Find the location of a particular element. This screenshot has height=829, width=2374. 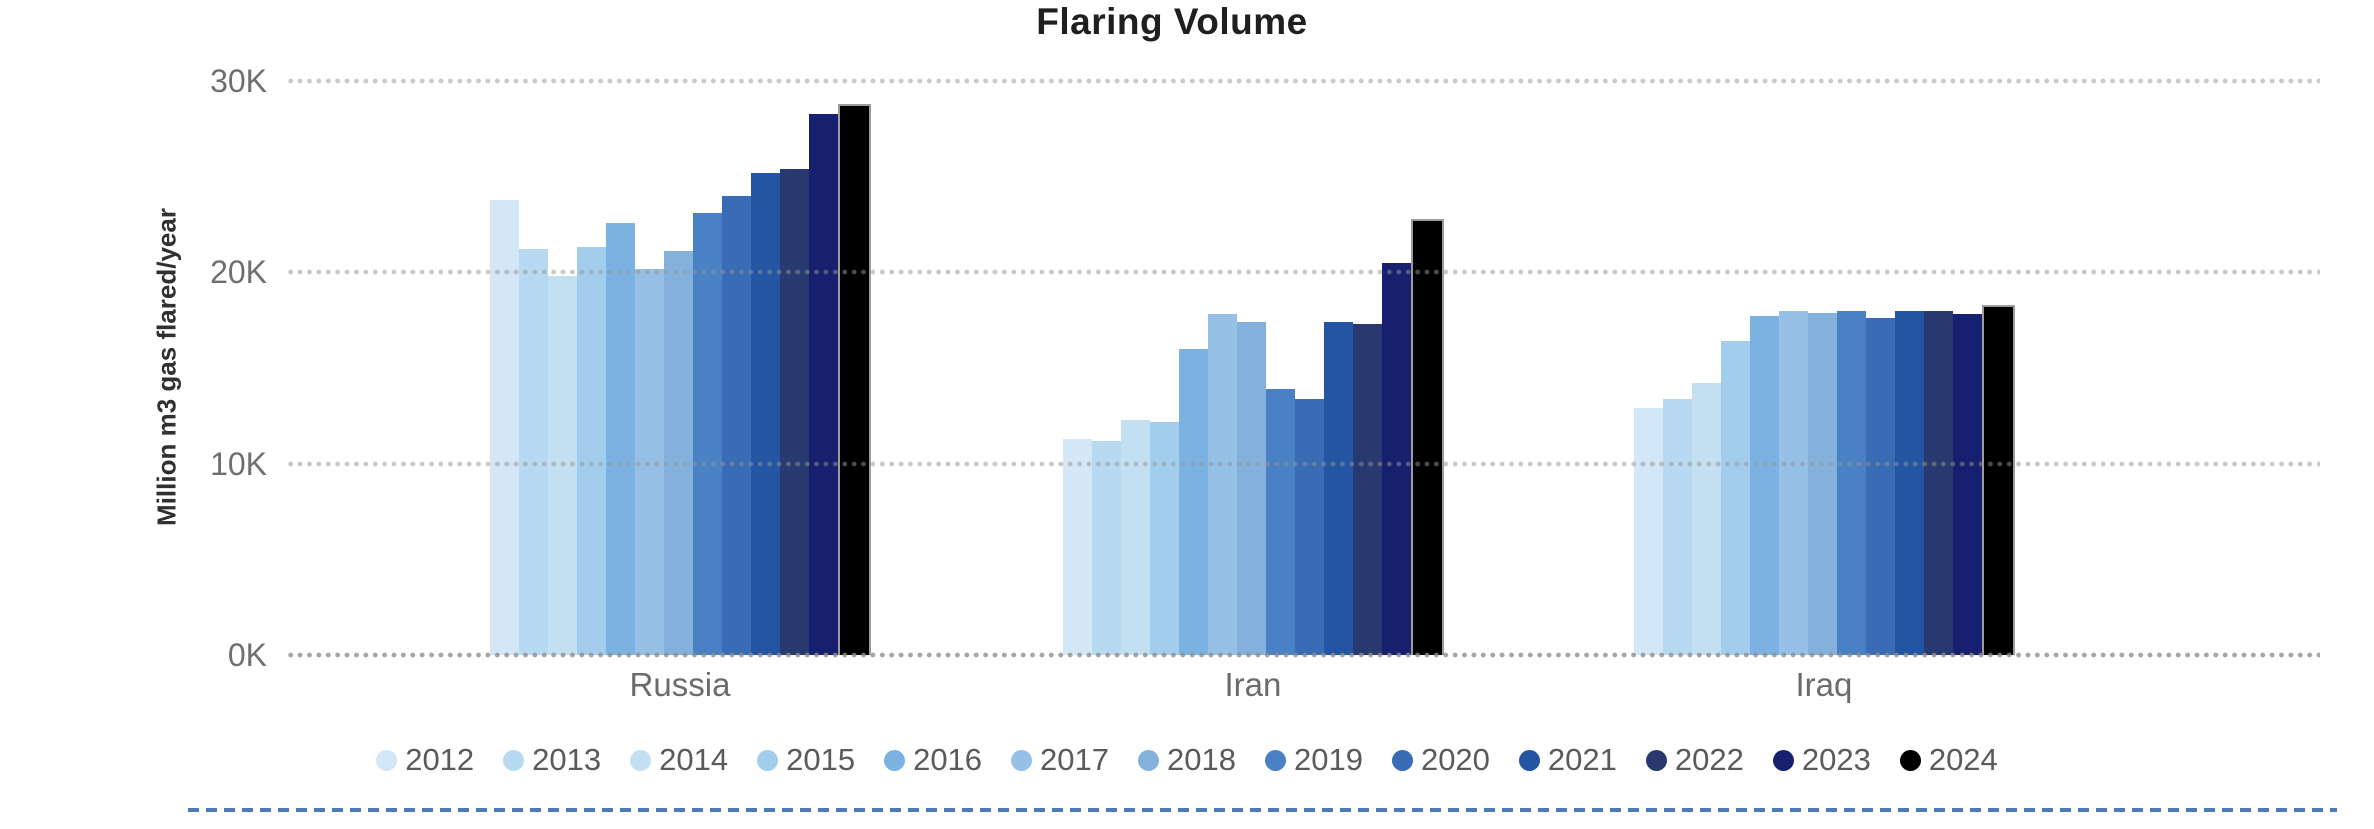

bar-iran-2017 is located at coordinates (1222, 484).